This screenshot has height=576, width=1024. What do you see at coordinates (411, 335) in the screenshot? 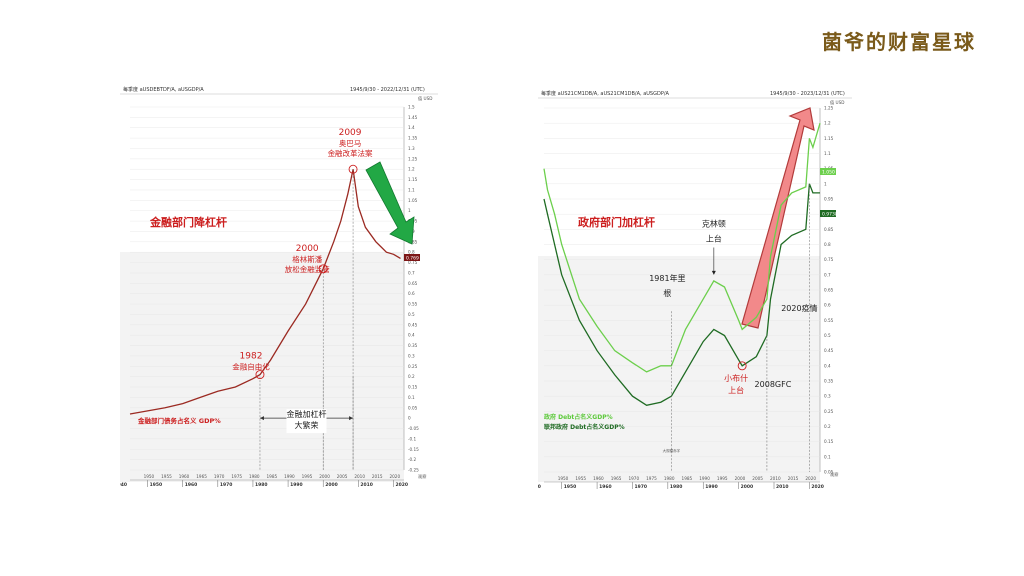
I see `y-tick-label: 0.4` at bounding box center [411, 335].